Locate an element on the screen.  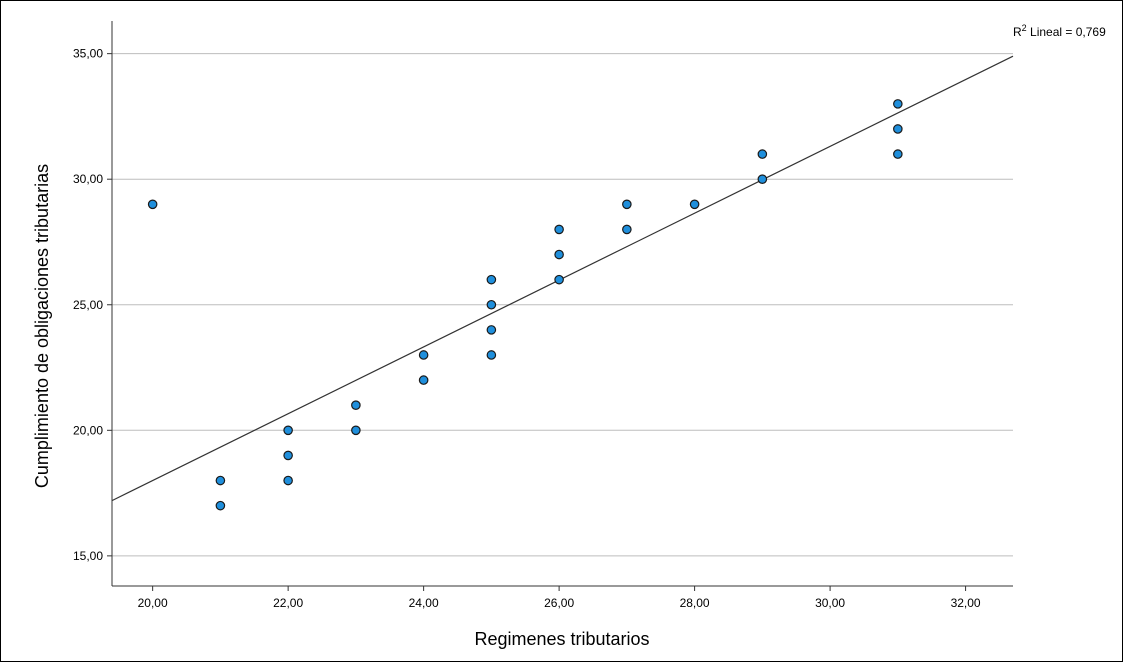
x-tick-label: 28,00 is located at coordinates (695, 603).